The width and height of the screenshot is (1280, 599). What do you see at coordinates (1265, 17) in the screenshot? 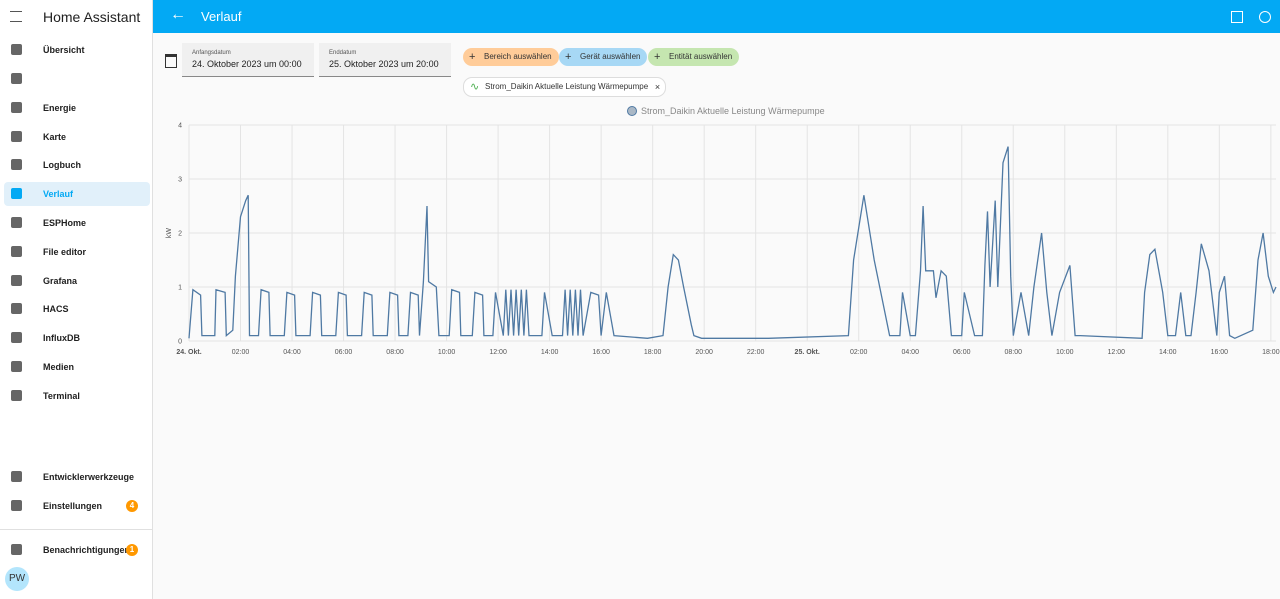
I see `refresh` at bounding box center [1265, 17].